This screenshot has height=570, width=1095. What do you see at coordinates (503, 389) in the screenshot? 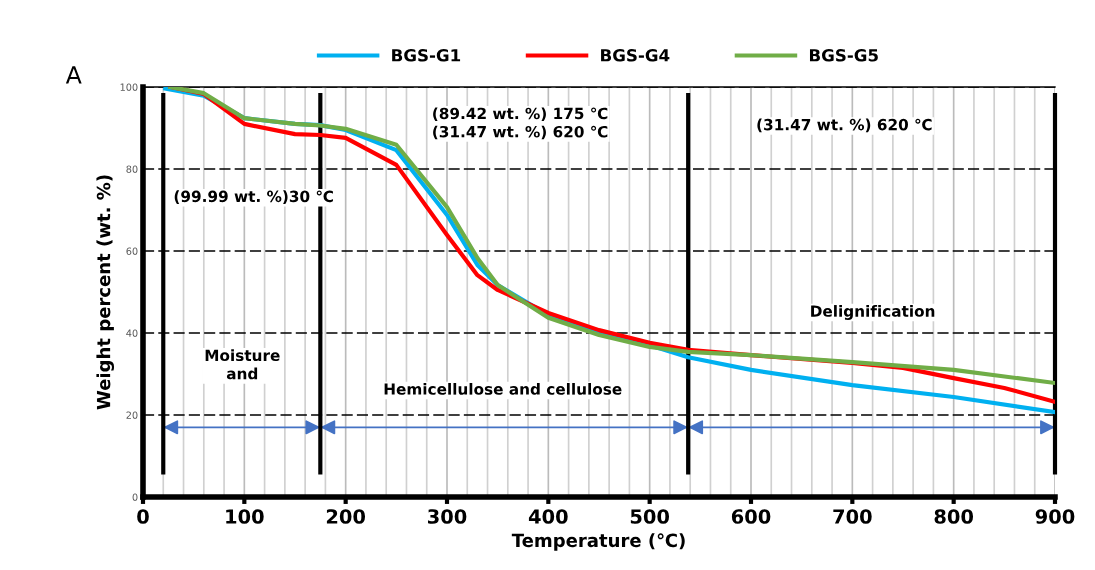
I see `annotation: Hemicellulose and cellulose` at bounding box center [503, 389].